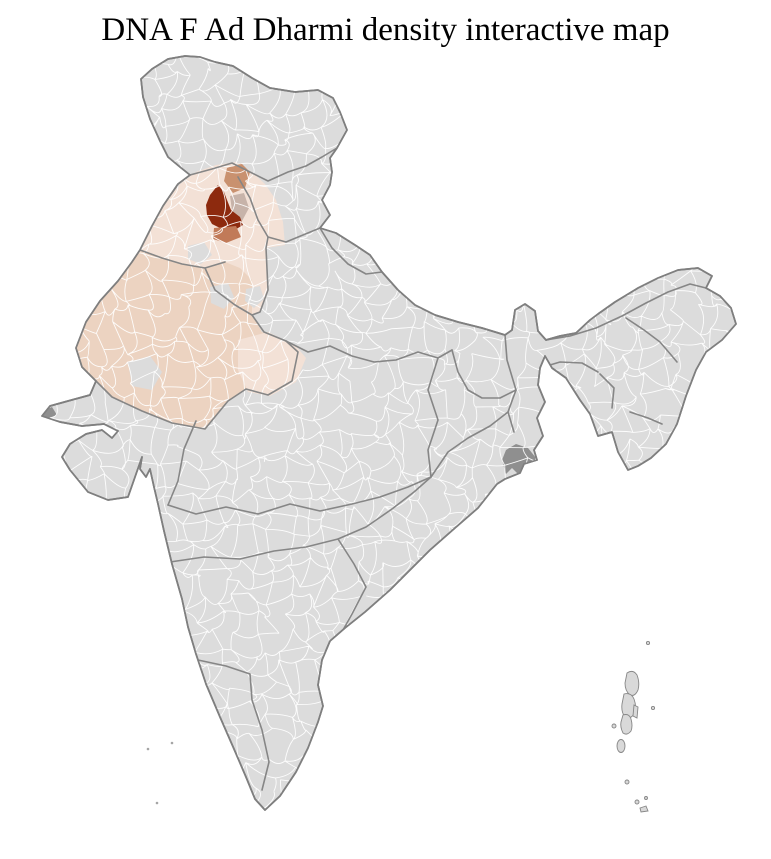 The image size is (771, 859). I want to click on district-no-data, so click(254, 297).